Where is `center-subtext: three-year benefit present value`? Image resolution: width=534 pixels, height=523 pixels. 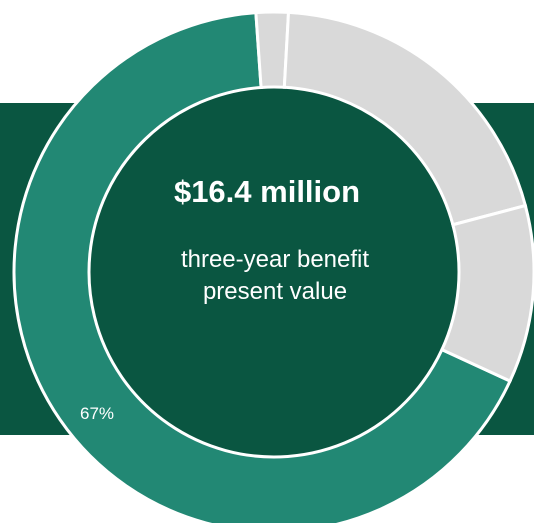
center-subtext: three-year benefit present value is located at coordinates (267, 276).